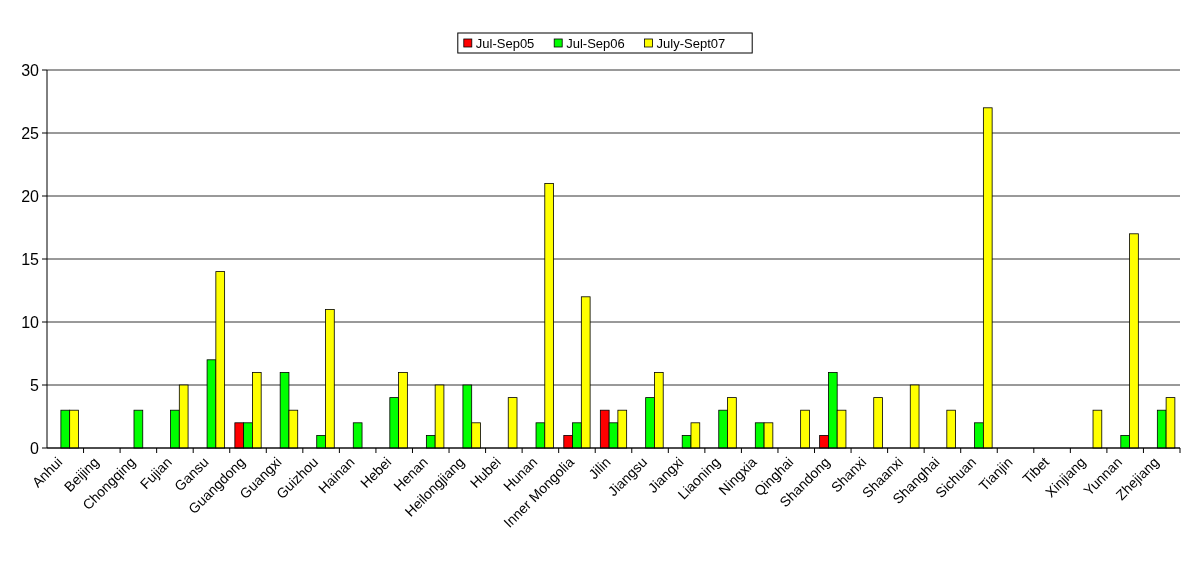  I want to click on y-tick-label: 25, so click(30, 133).